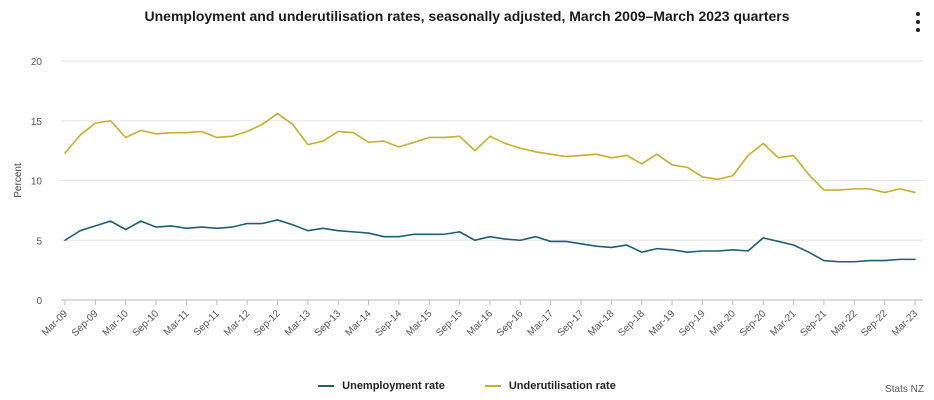  What do you see at coordinates (480, 323) in the screenshot?
I see `x-tick-label: Mar-16` at bounding box center [480, 323].